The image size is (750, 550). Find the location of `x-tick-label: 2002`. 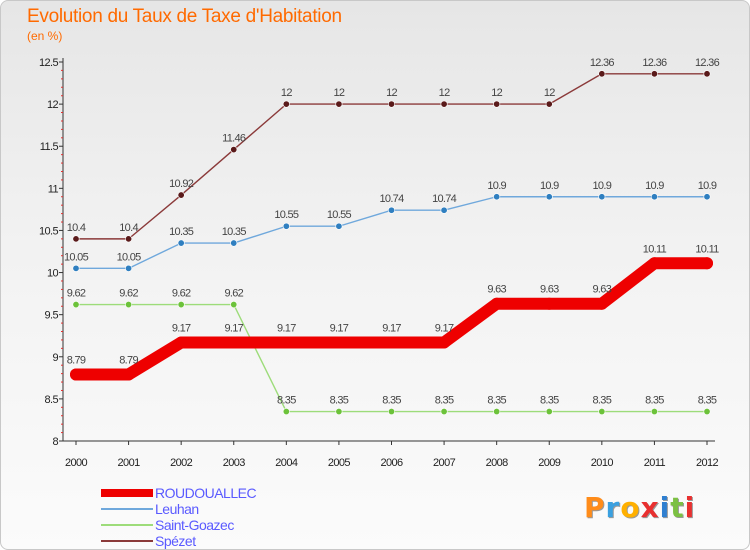

x-tick-label: 2002 is located at coordinates (181, 463).